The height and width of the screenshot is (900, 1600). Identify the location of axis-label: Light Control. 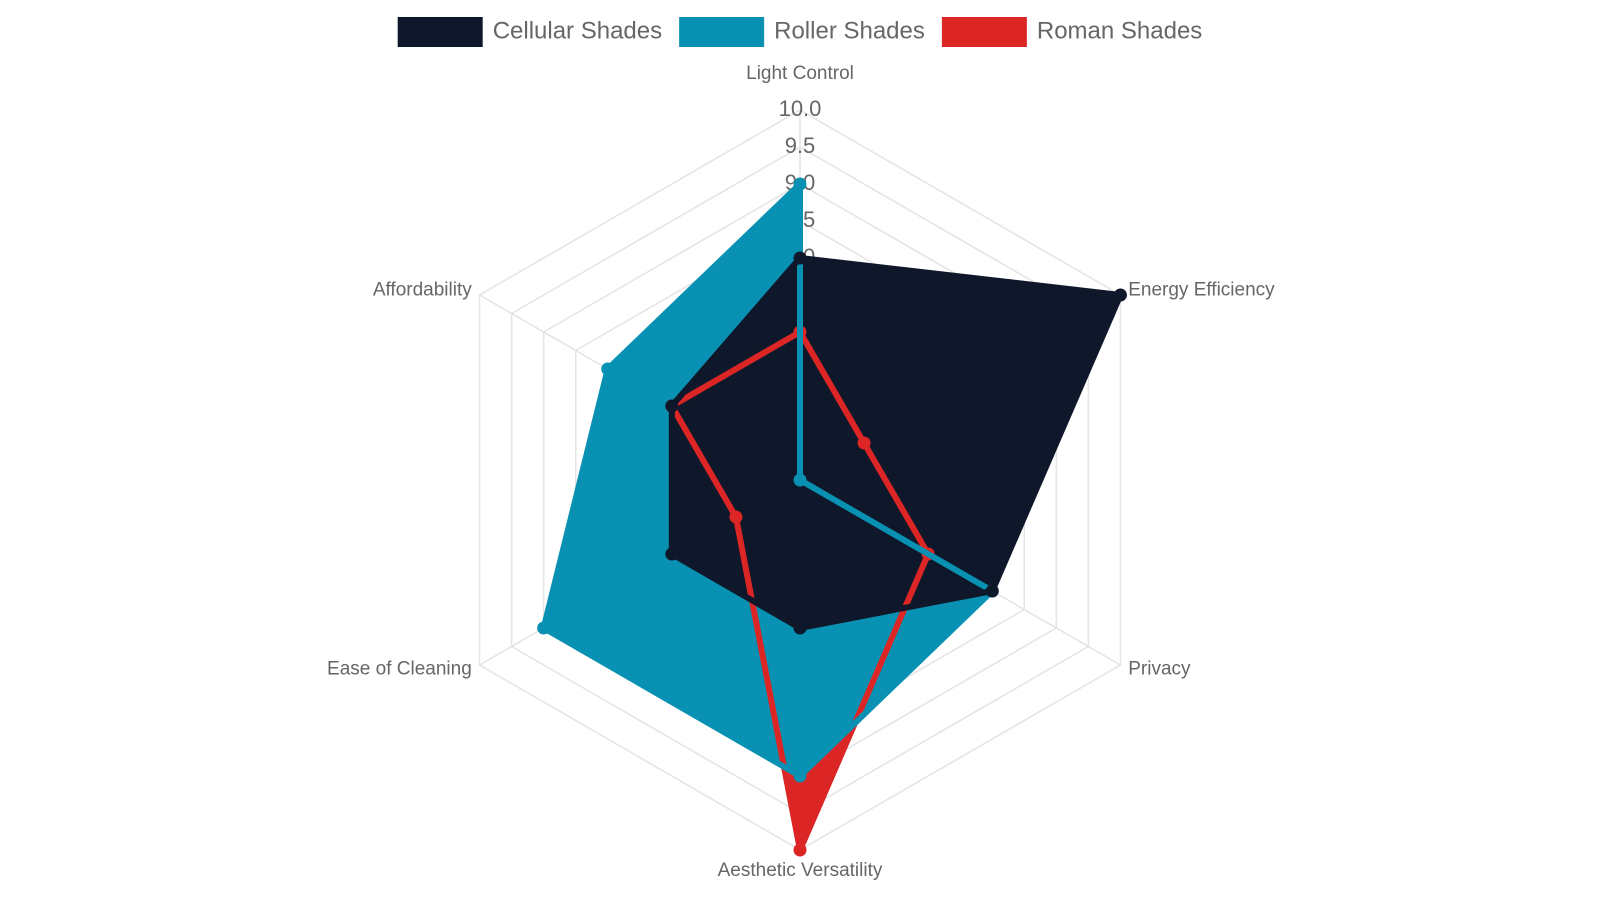
(800, 73).